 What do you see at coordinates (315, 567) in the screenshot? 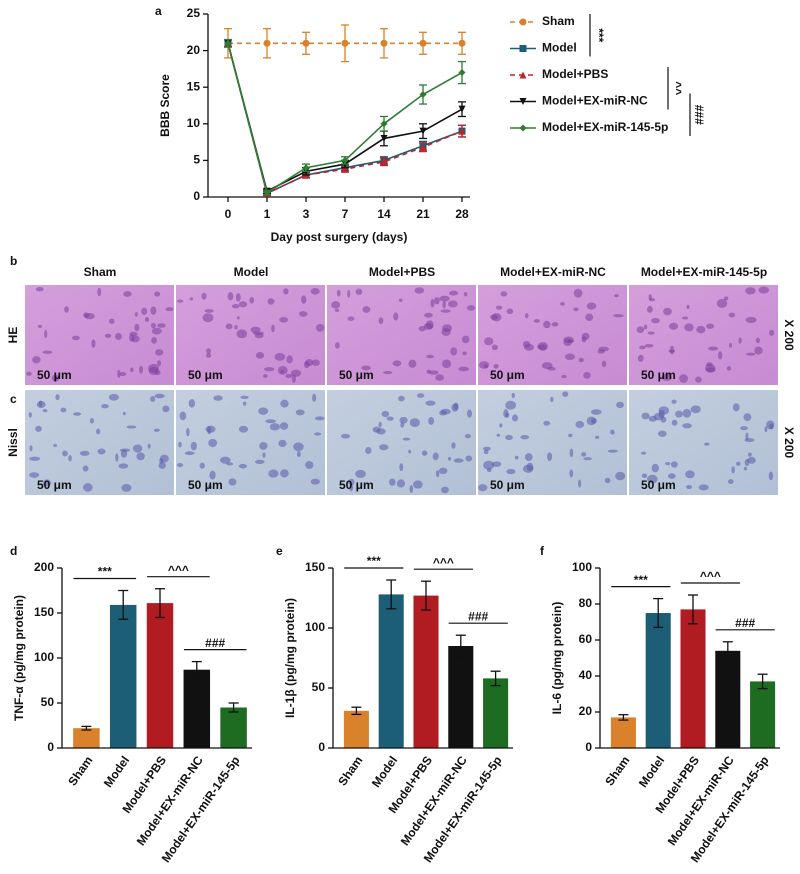
I see `y-tick-label: 150` at bounding box center [315, 567].